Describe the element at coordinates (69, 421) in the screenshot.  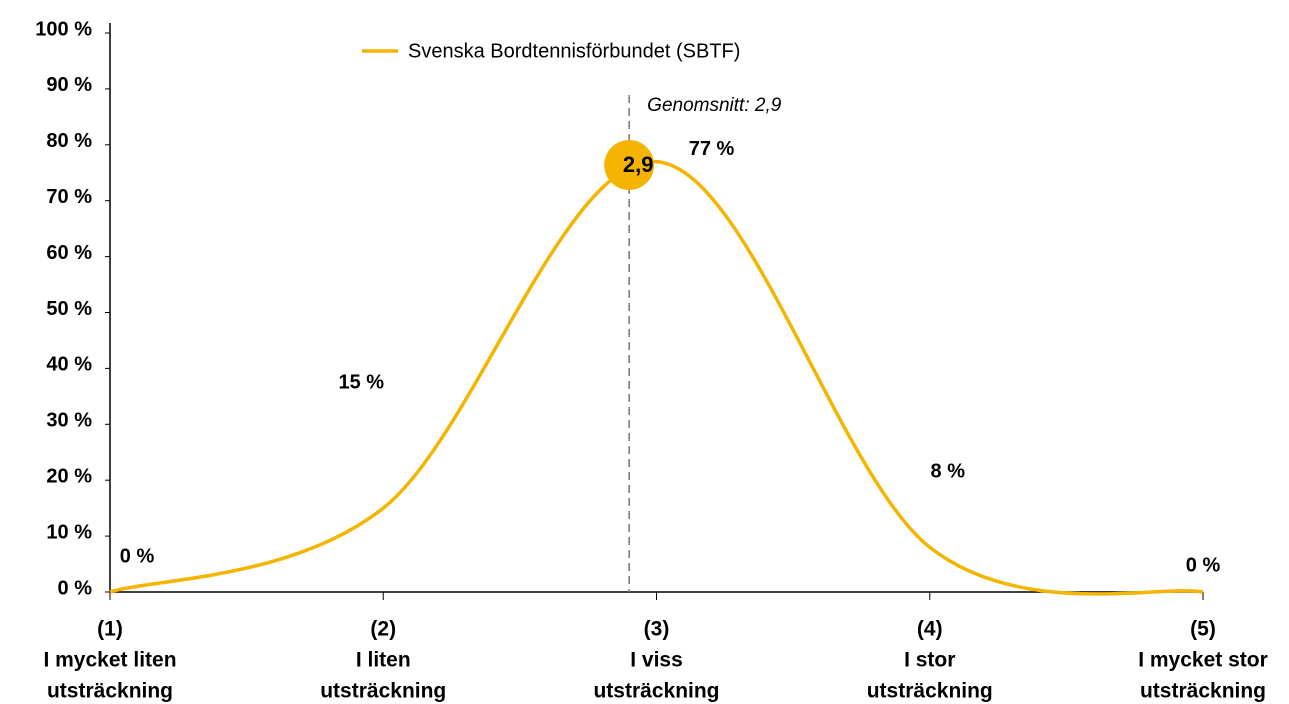
I see `y-tick-label: 30 %` at that location.